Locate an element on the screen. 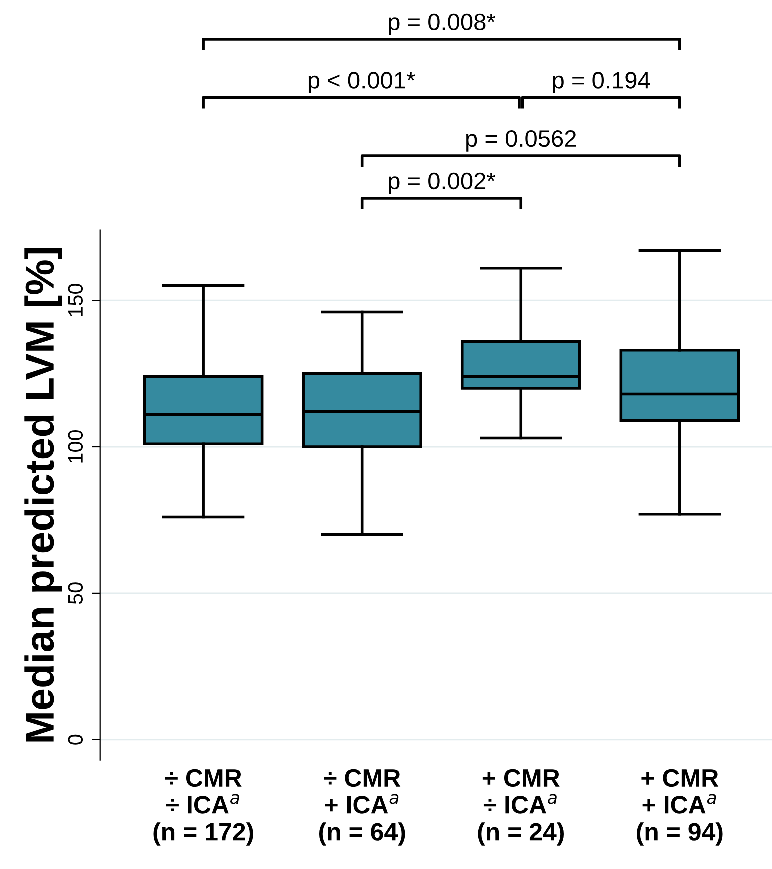 The height and width of the screenshot is (869, 772). text: p = 0.194 is located at coordinates (601, 83).